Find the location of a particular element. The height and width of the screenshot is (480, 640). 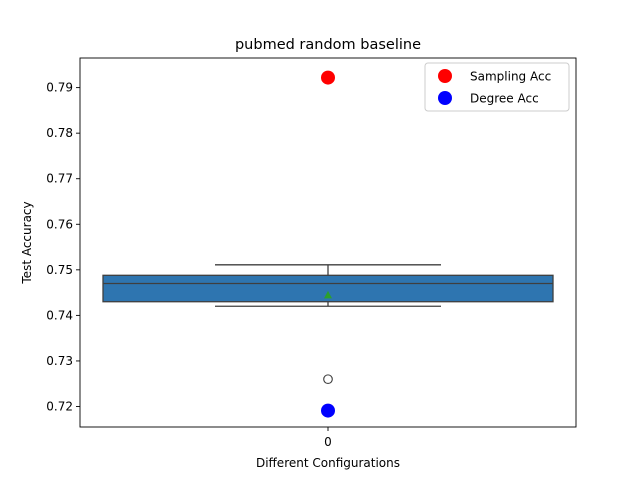

chart-title: pubmed random baseline is located at coordinates (328, 45).